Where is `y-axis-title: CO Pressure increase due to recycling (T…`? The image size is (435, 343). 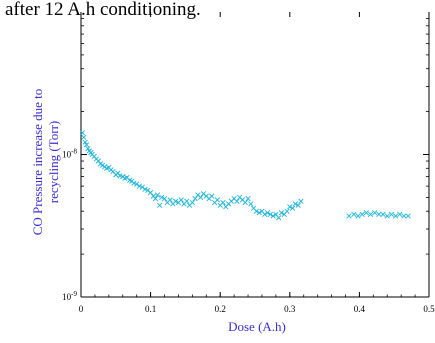
y-axis-title: CO Pressure increase due to recycling (T… is located at coordinates (45, 162).